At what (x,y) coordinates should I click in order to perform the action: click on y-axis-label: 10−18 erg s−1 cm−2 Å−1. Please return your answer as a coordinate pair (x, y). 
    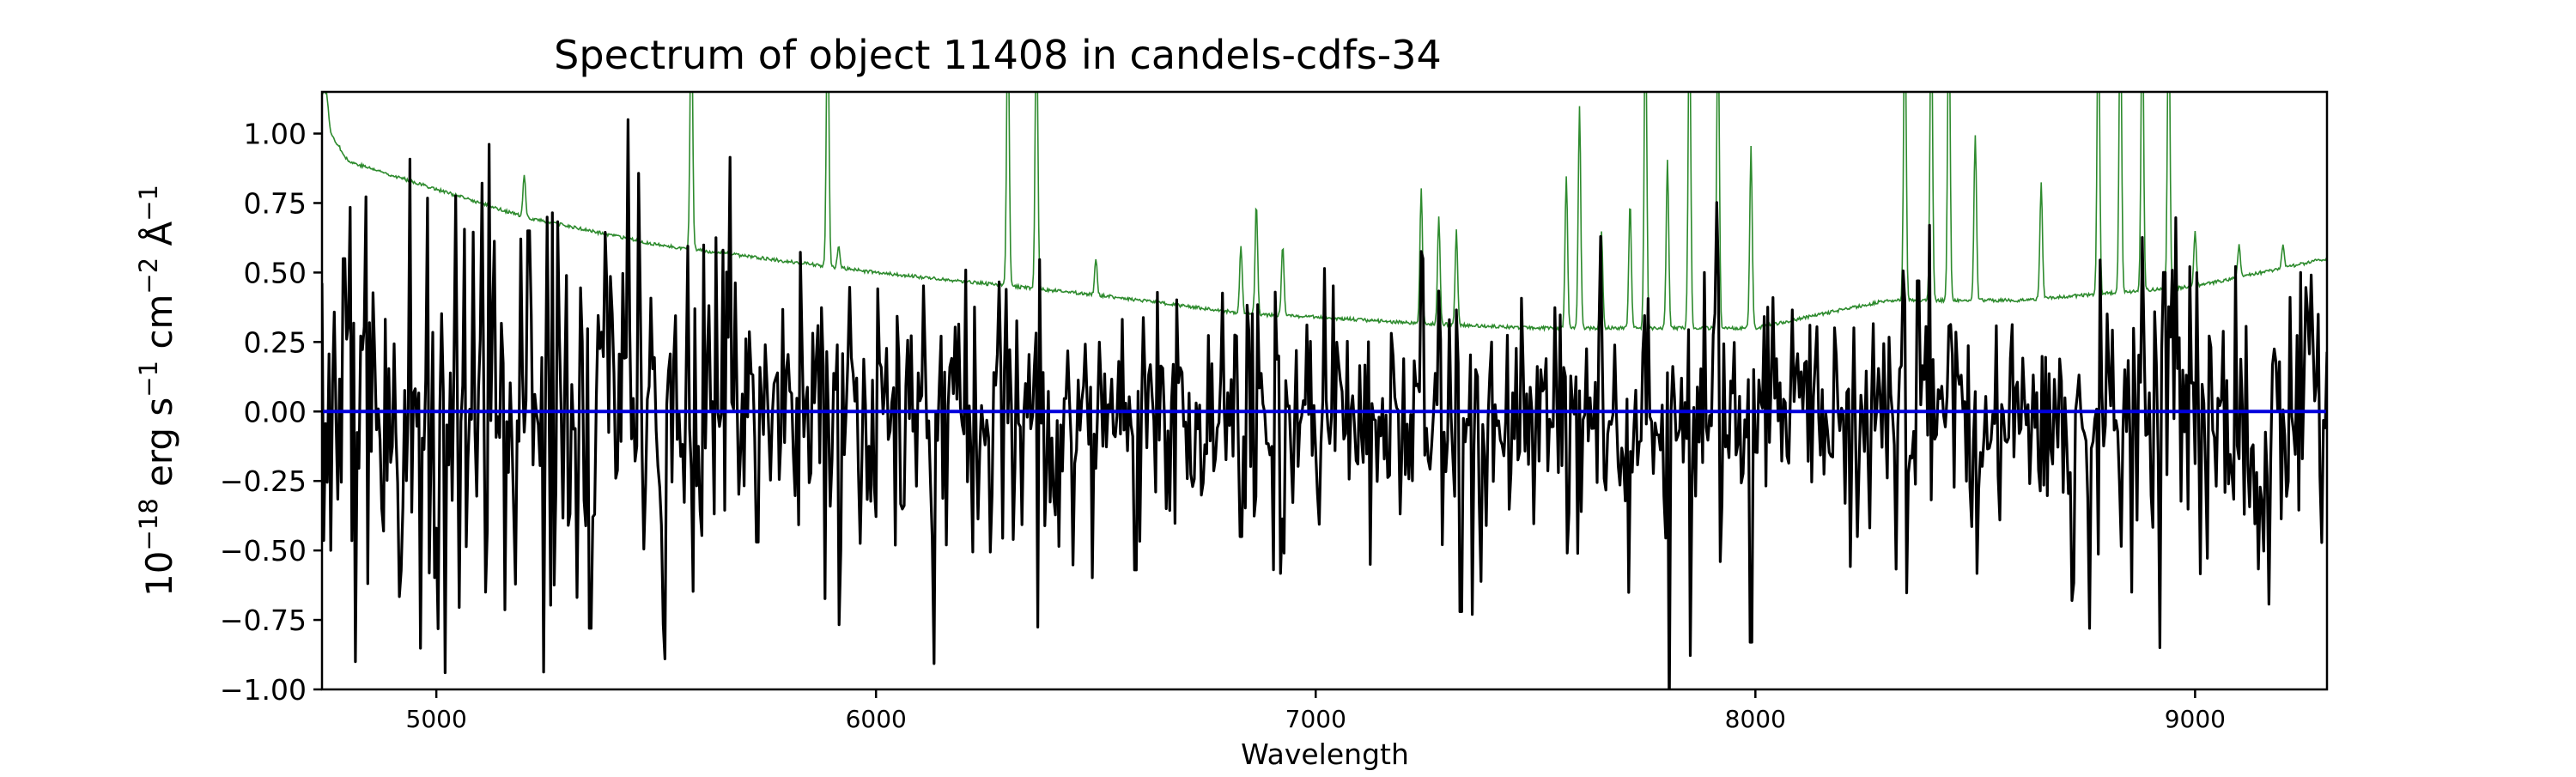
    Looking at the image, I should click on (157, 391).